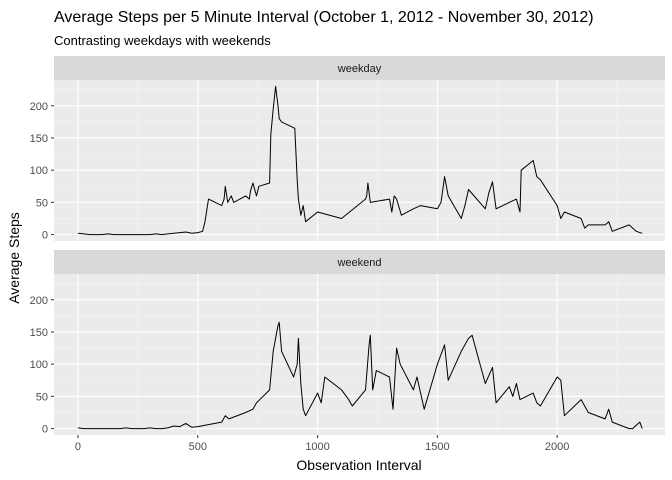 The height and width of the screenshot is (480, 672). I want to click on x-tick-label: 1500, so click(437, 447).